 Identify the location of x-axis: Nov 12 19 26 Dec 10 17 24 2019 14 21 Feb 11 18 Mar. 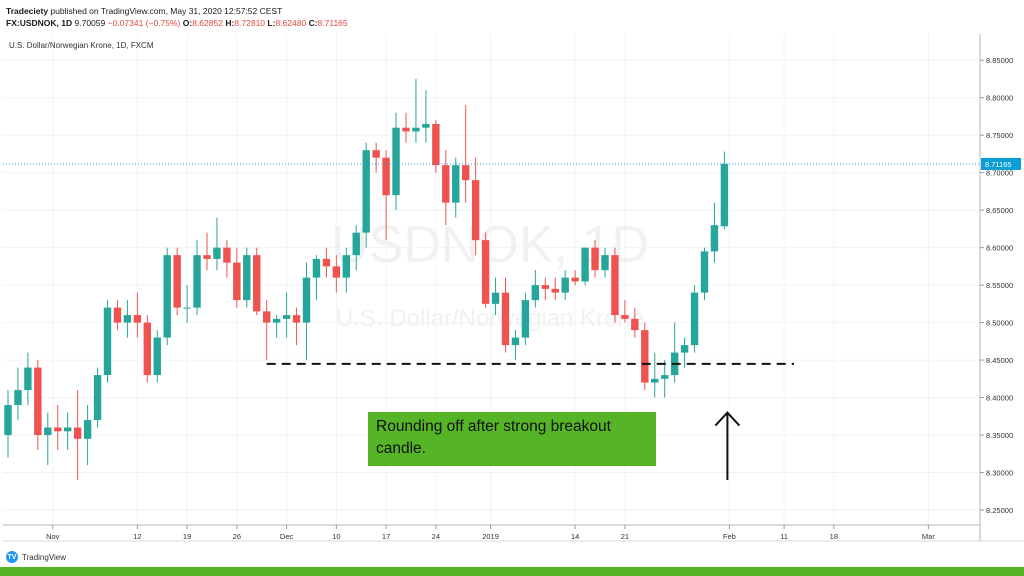
(490, 533).